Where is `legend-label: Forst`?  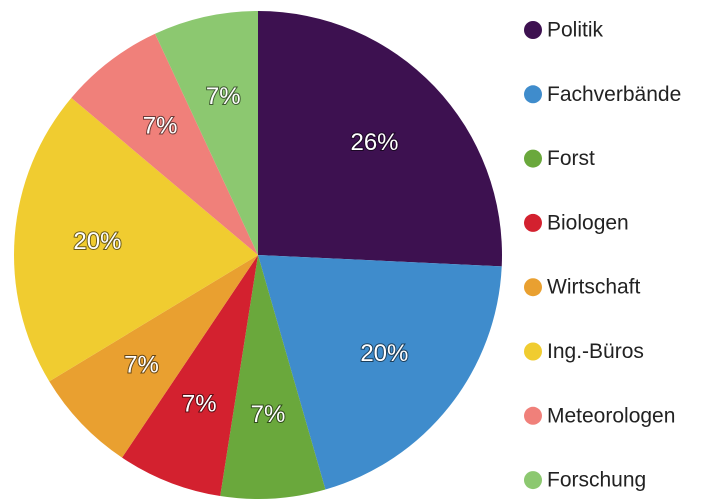
legend-label: Forst is located at coordinates (571, 158).